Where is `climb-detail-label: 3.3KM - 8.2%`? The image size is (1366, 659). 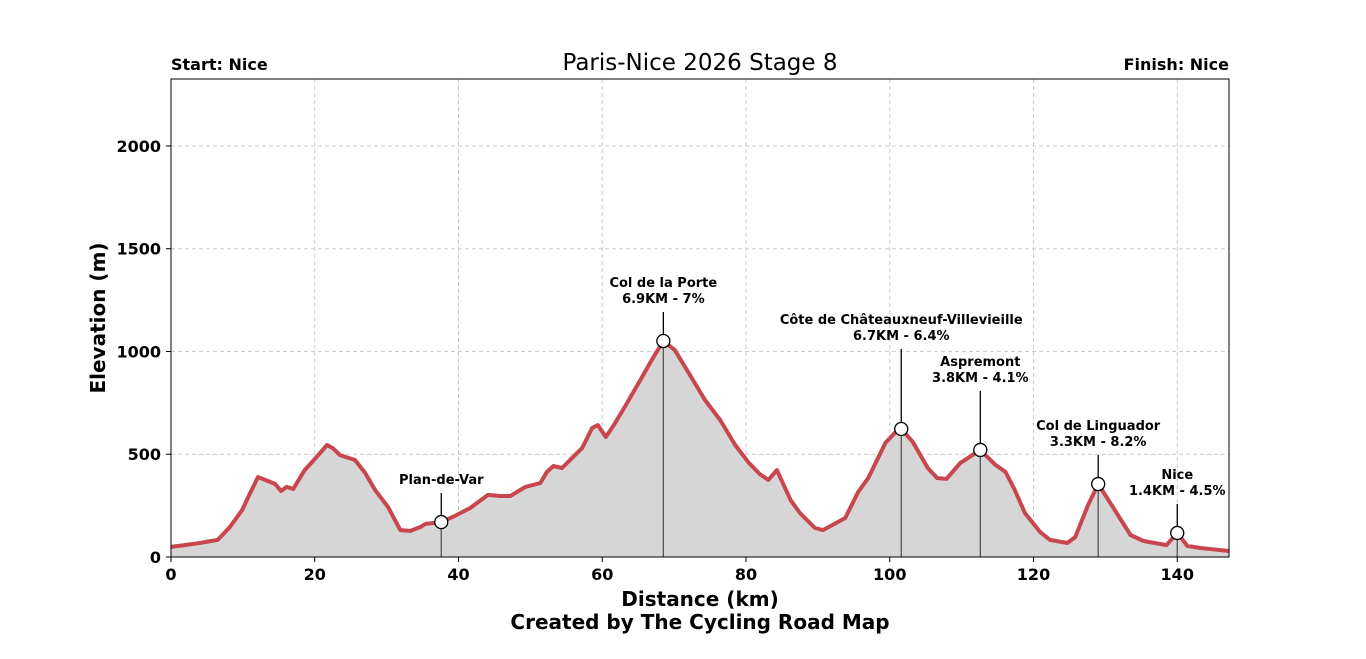
climb-detail-label: 3.3KM - 8.2% is located at coordinates (1098, 442).